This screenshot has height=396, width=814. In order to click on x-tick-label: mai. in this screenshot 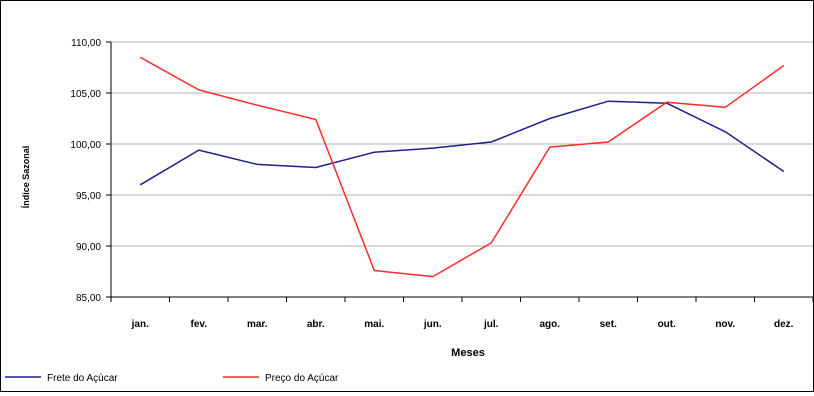, I will do `click(374, 324)`.